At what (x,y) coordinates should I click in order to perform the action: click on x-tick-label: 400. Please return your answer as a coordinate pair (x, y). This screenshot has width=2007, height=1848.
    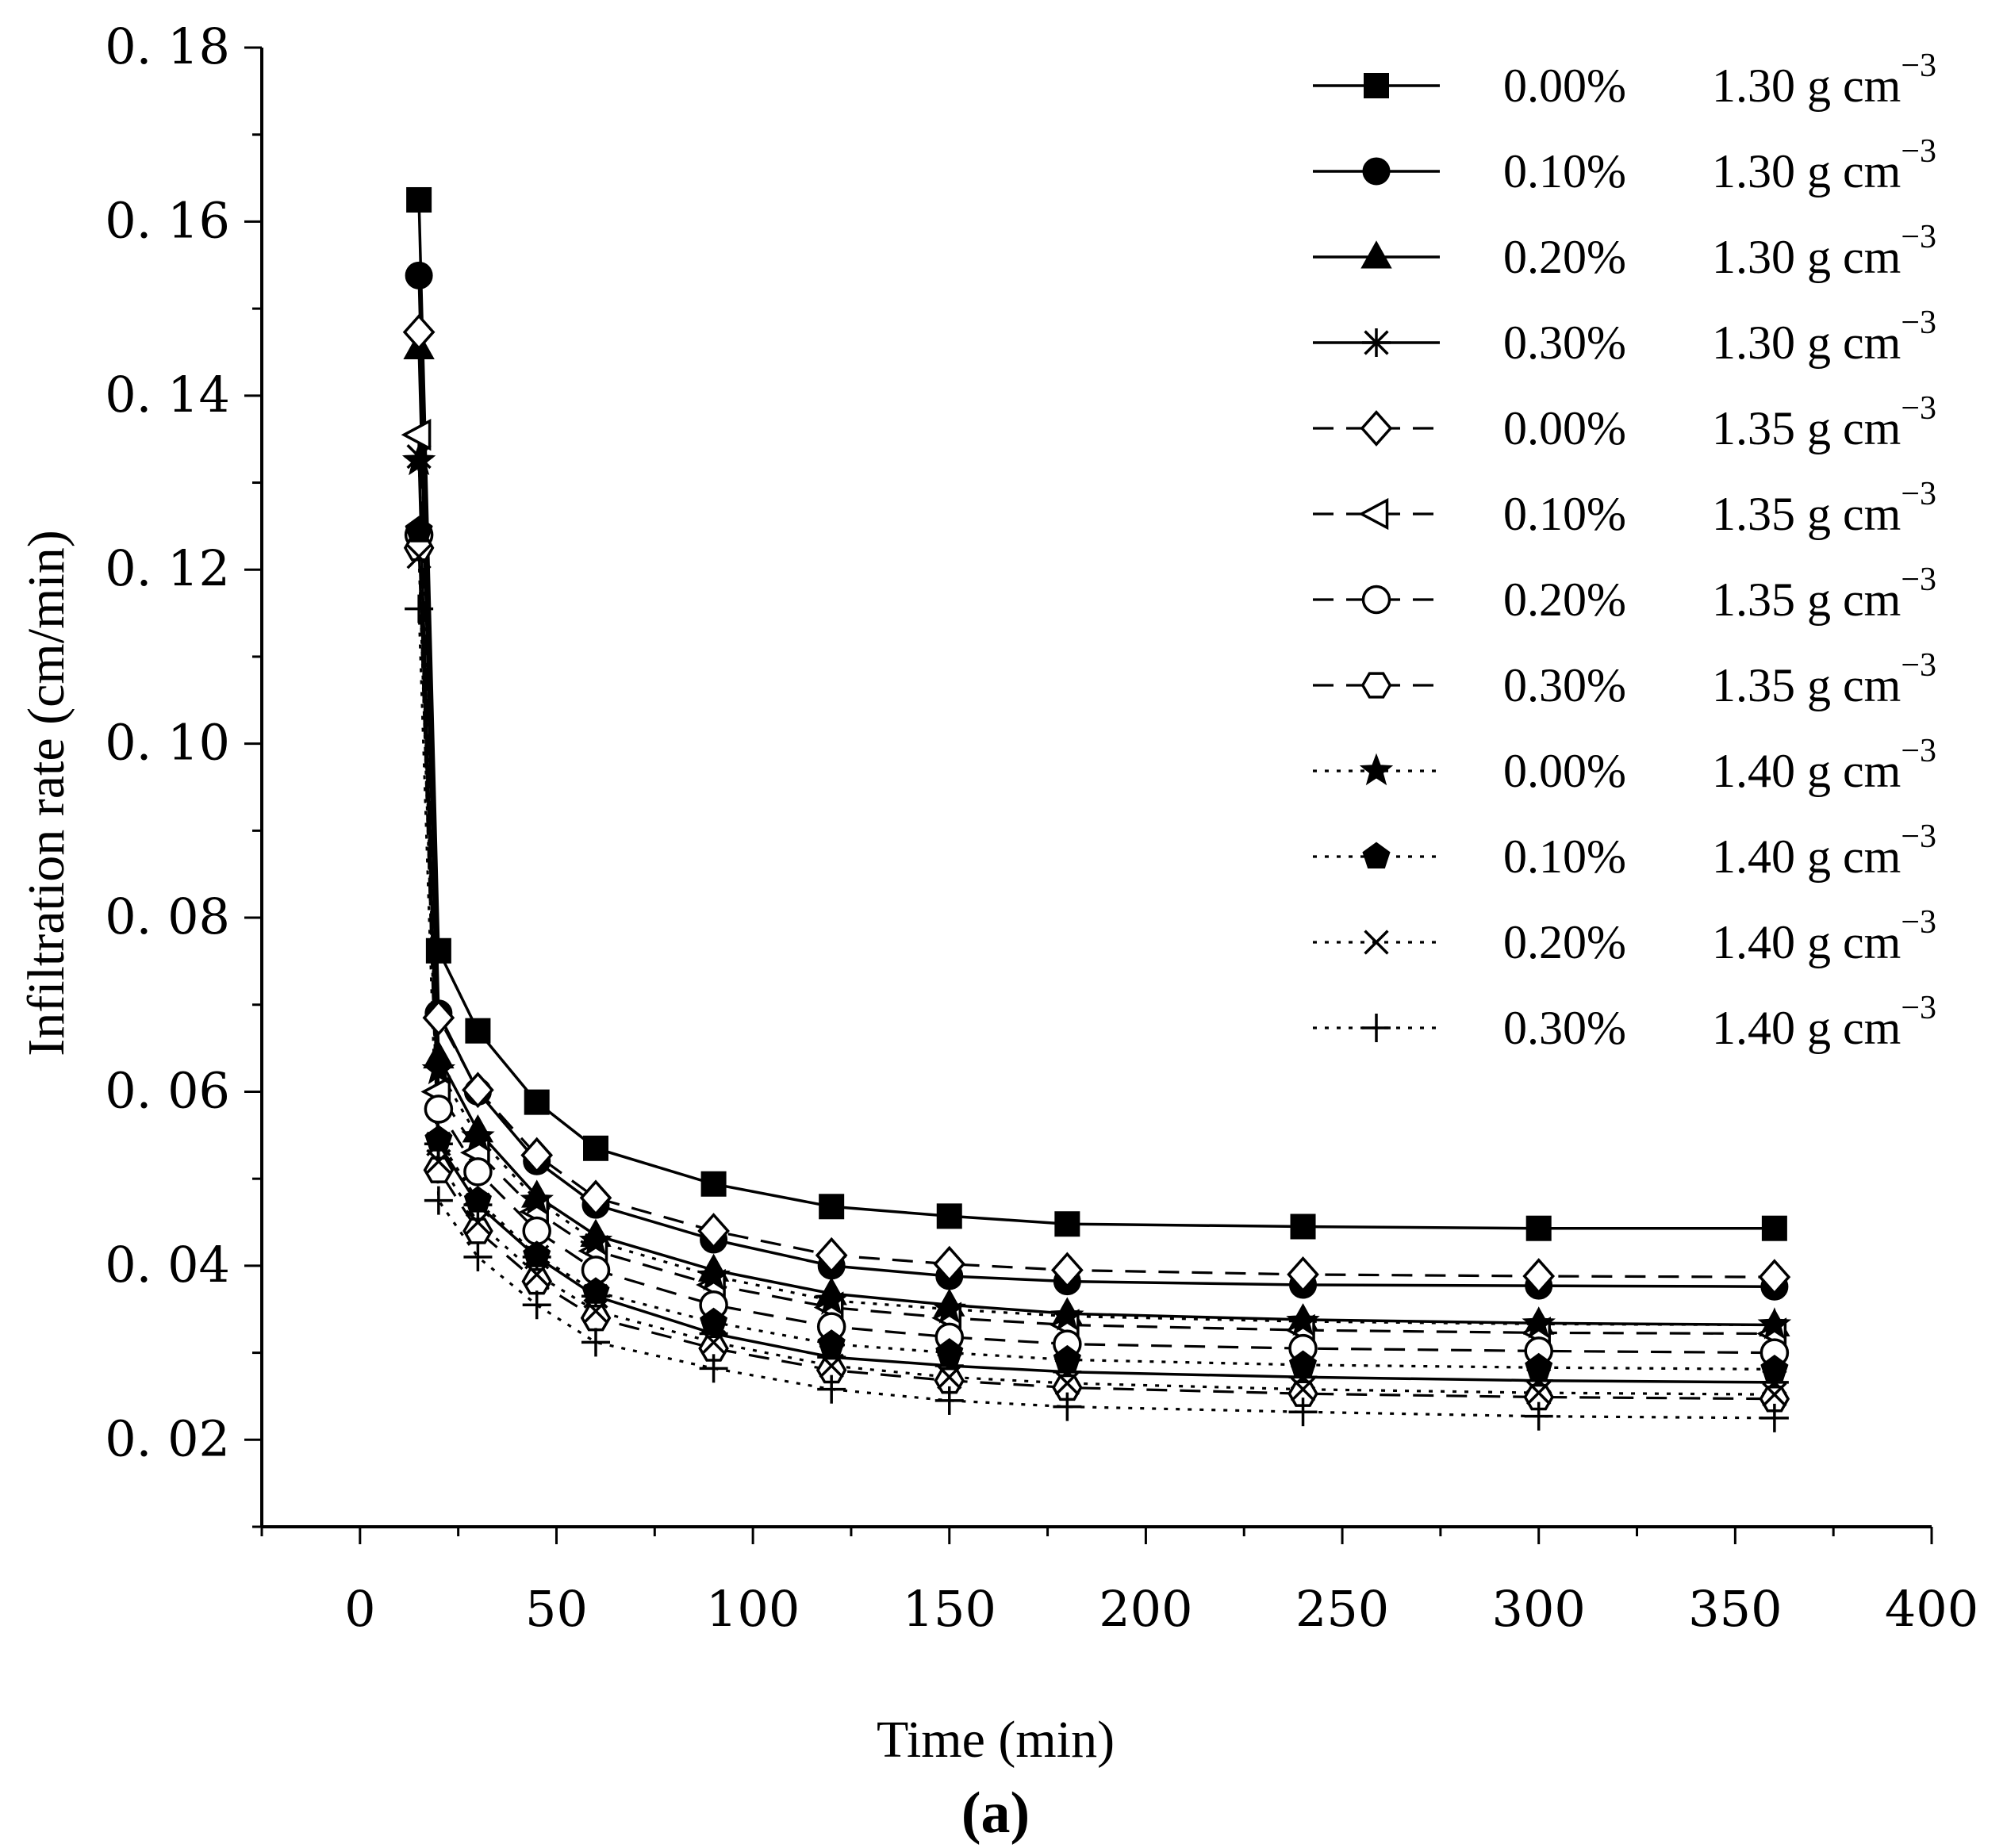
    Looking at the image, I should click on (1932, 1609).